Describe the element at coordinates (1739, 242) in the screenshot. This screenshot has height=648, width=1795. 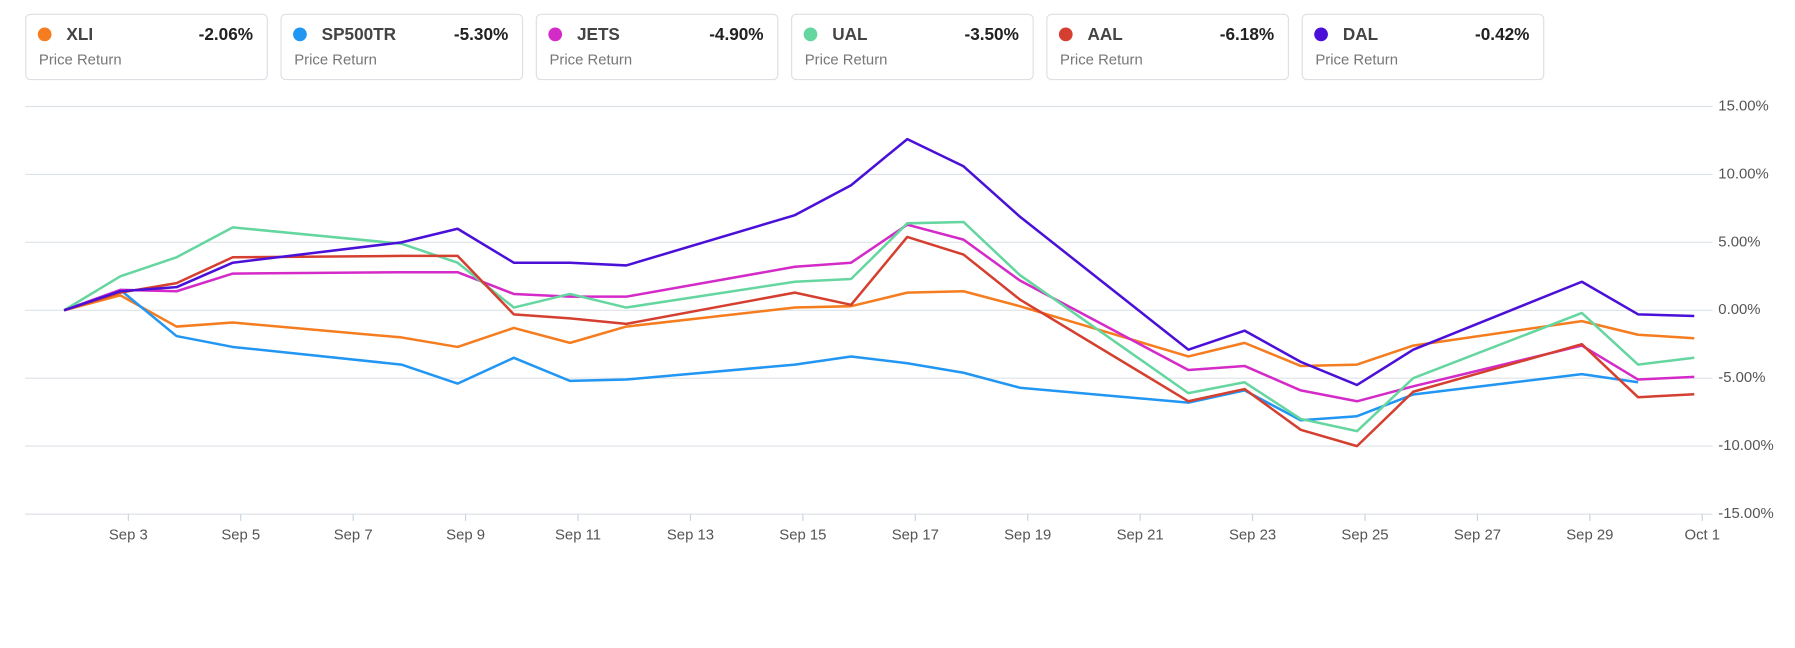
I see `y-tick-label: 5.00%` at that location.